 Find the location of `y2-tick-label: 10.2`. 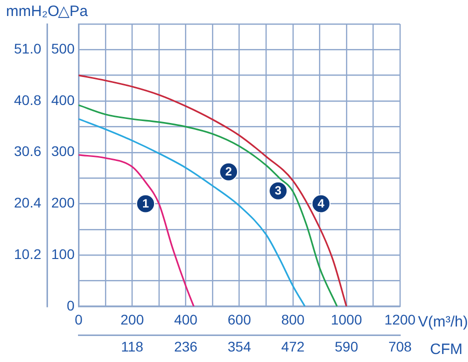

y2-tick-label: 10.2 is located at coordinates (28, 254).